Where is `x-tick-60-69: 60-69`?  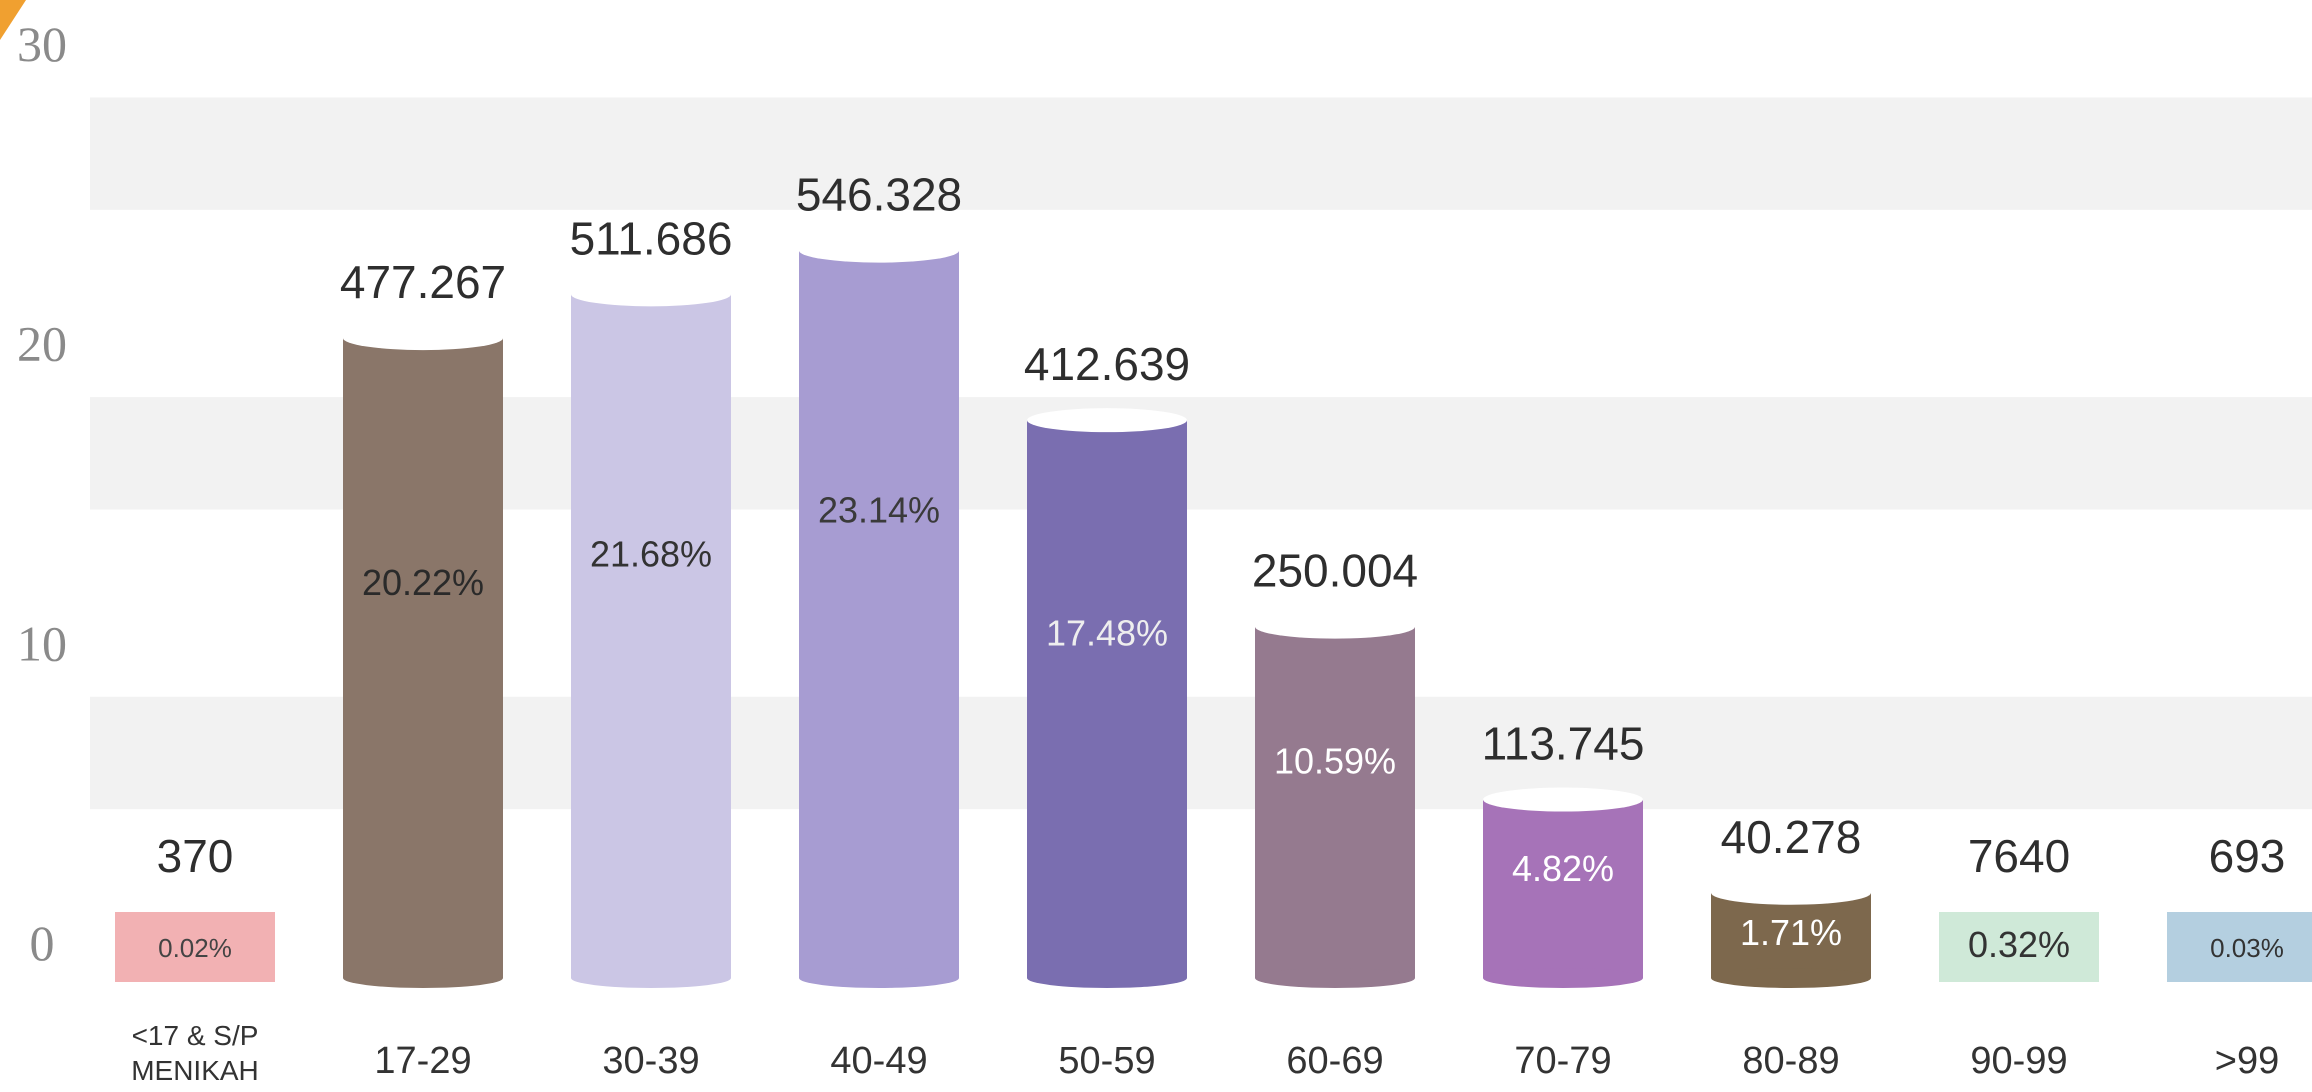
x-tick-60-69: 60-69 is located at coordinates (1334, 1061).